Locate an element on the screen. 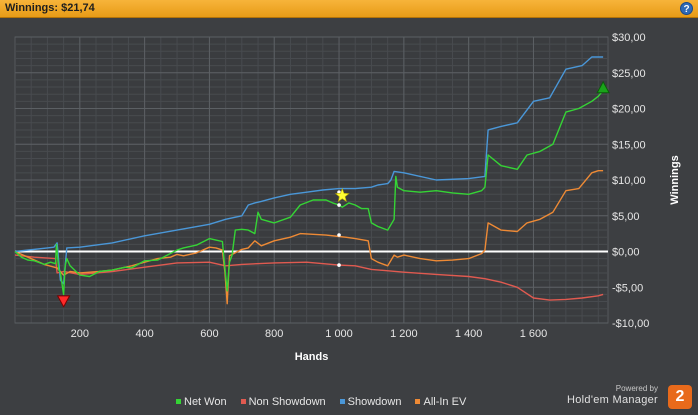  y-tick-label: $0,00 is located at coordinates (626, 253).